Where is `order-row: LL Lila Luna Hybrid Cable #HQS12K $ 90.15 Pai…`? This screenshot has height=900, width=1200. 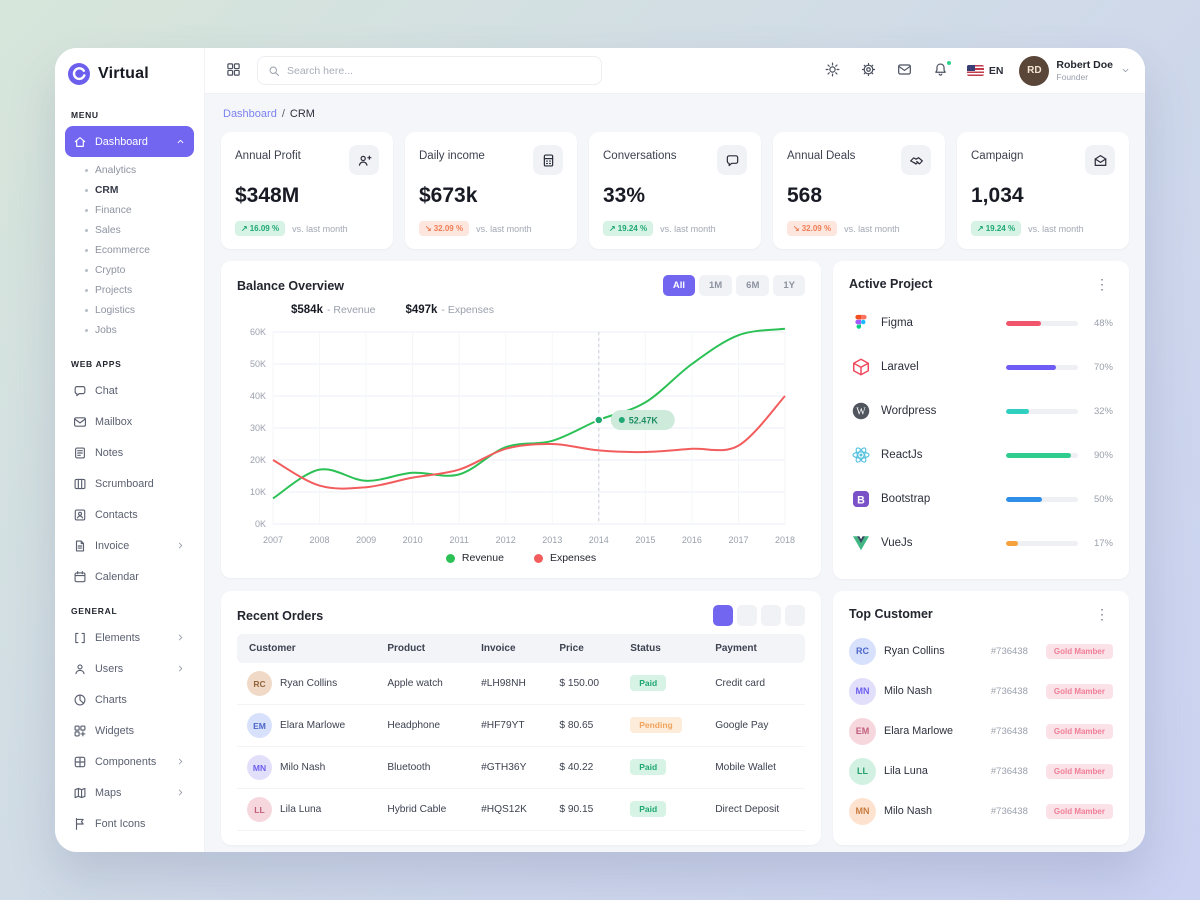 order-row: LL Lila Luna Hybrid Cable #HQS12K $ 90.15 Pai… is located at coordinates (521, 809).